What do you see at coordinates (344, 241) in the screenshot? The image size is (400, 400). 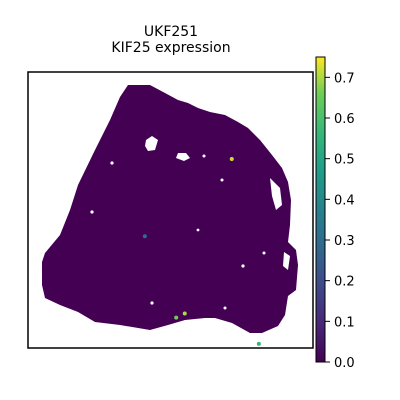 I see `colorbar-tick-label-3: 0.3` at bounding box center [344, 241].